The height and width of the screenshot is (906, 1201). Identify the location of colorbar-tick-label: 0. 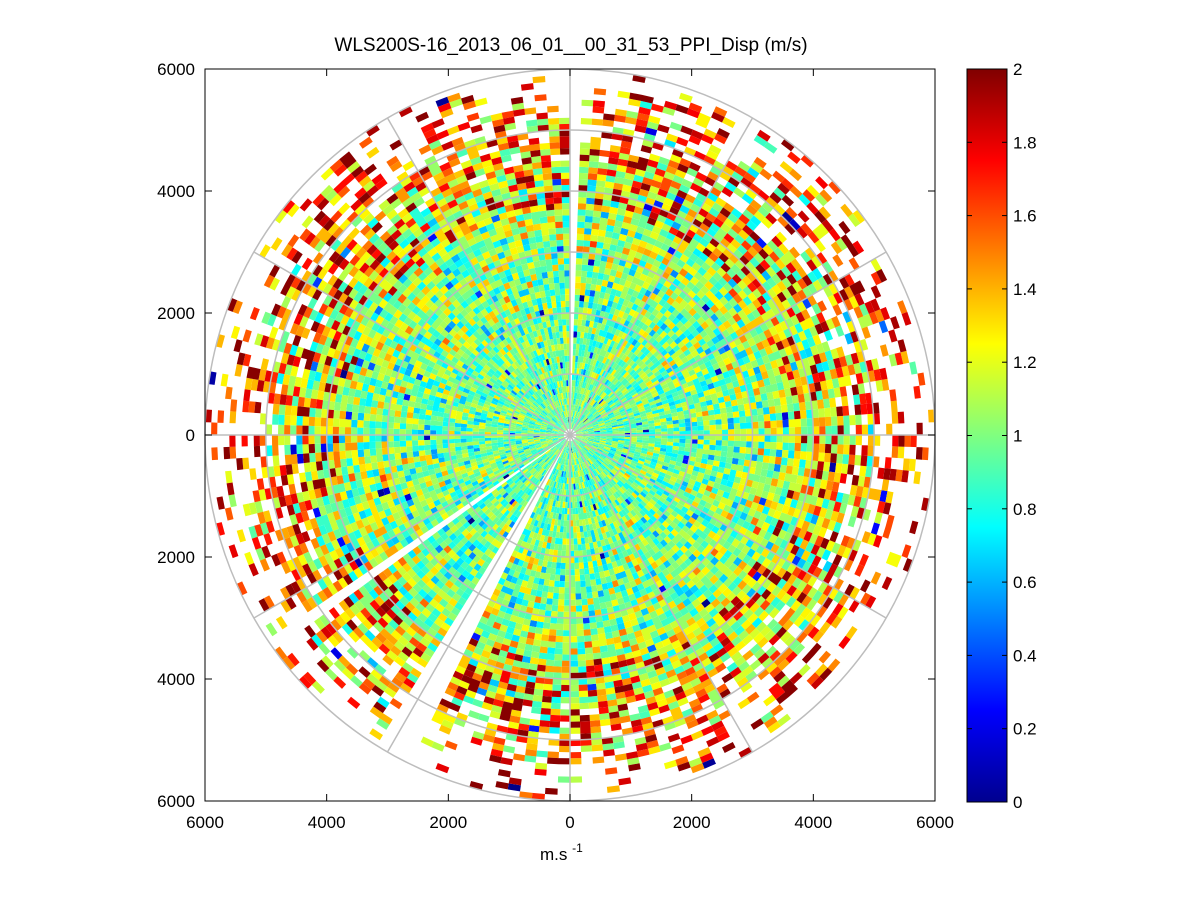
(1017, 802).